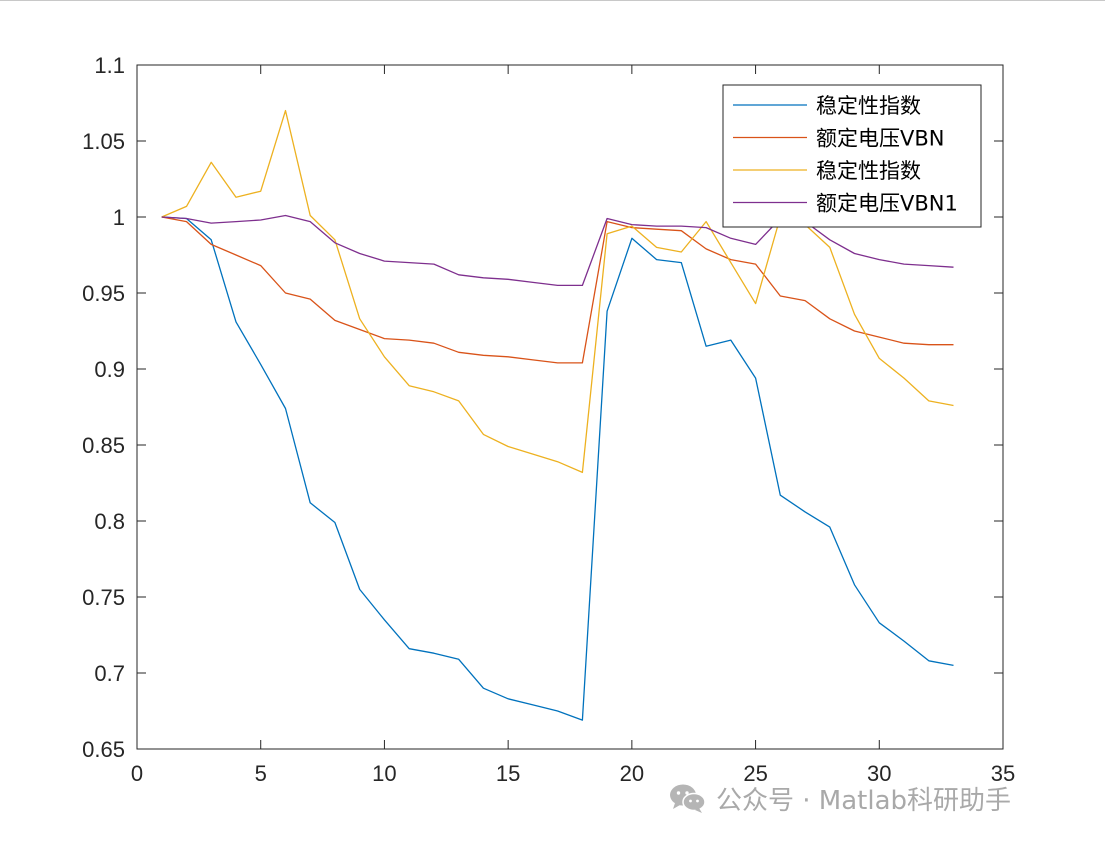  I want to click on y-tick-label: 0.7, so click(109, 673).